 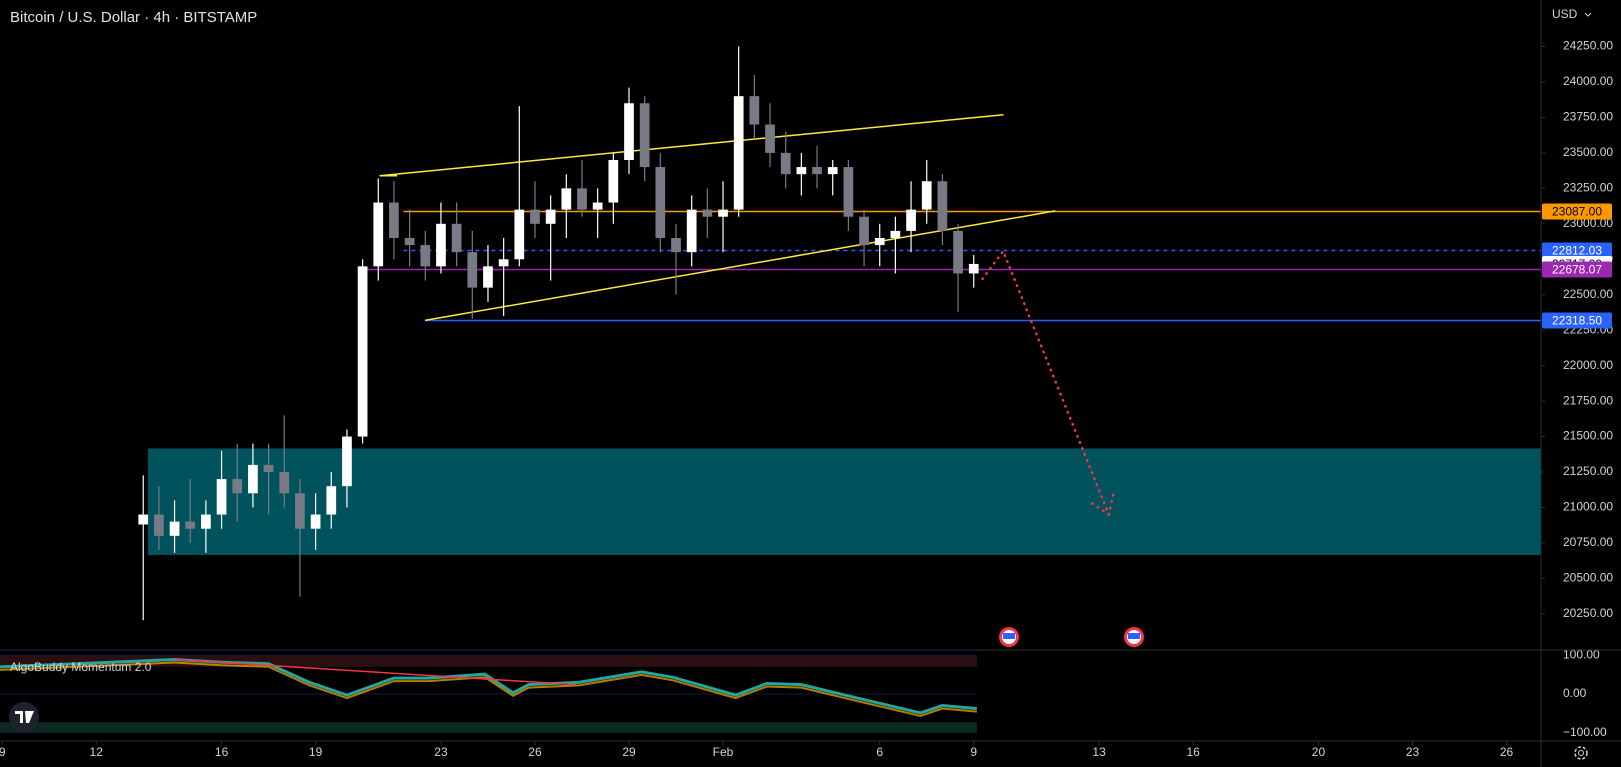 What do you see at coordinates (1588, 365) in the screenshot?
I see `y-tick-label: 22000.00` at bounding box center [1588, 365].